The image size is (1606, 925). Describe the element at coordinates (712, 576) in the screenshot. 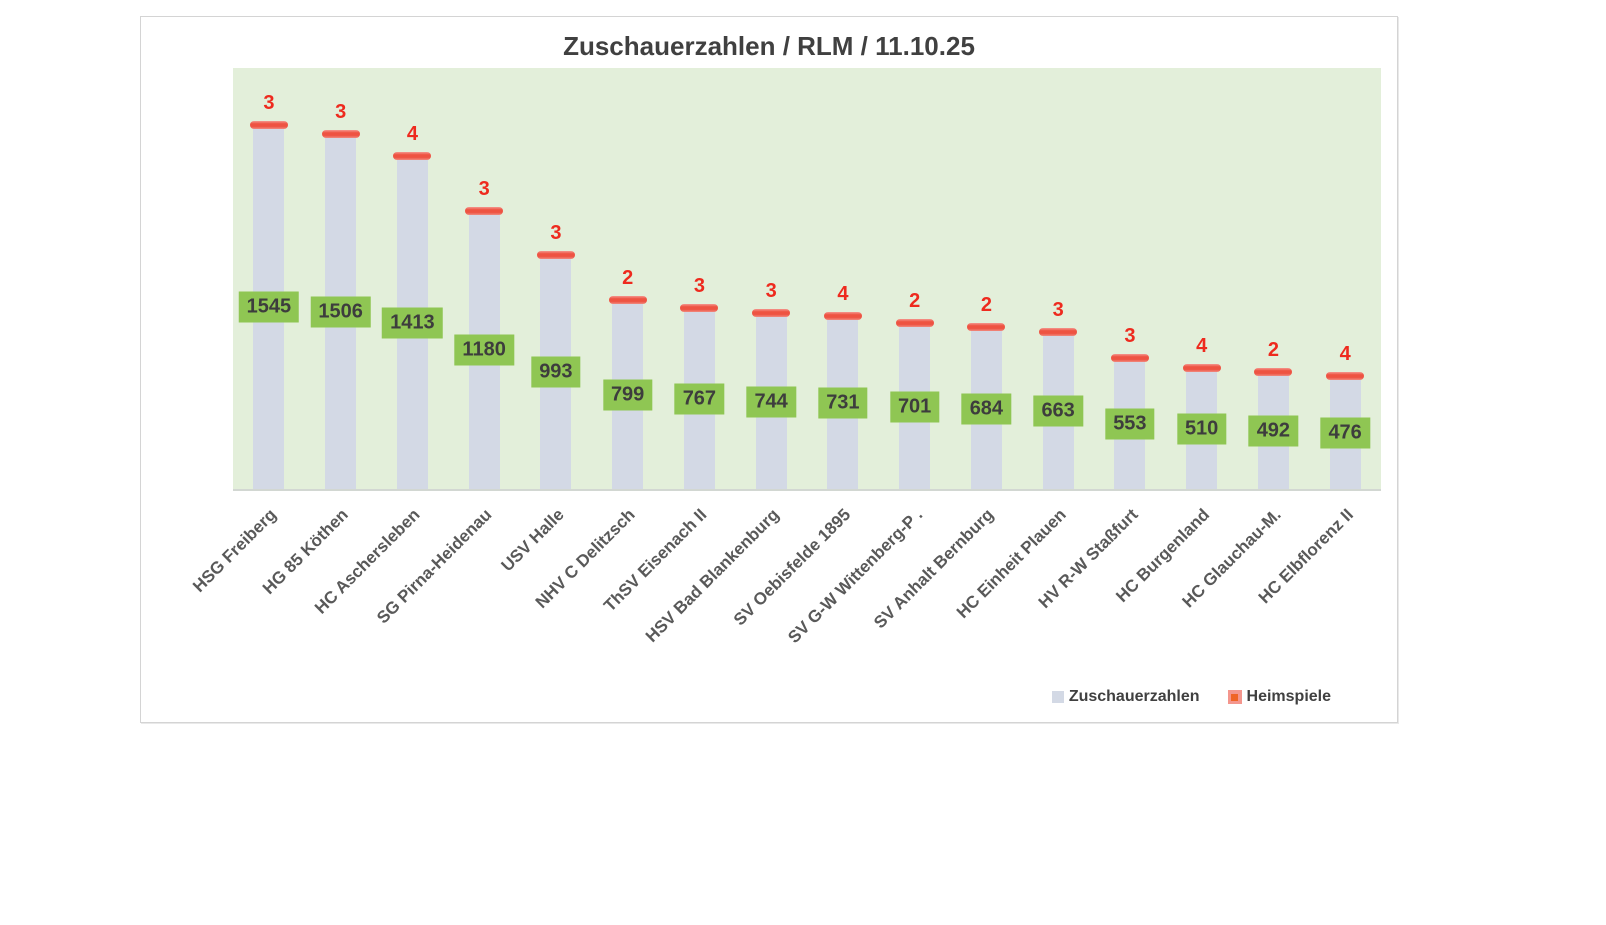

I see `x-axis-category-label: HSV Bad Blankenburg` at that location.